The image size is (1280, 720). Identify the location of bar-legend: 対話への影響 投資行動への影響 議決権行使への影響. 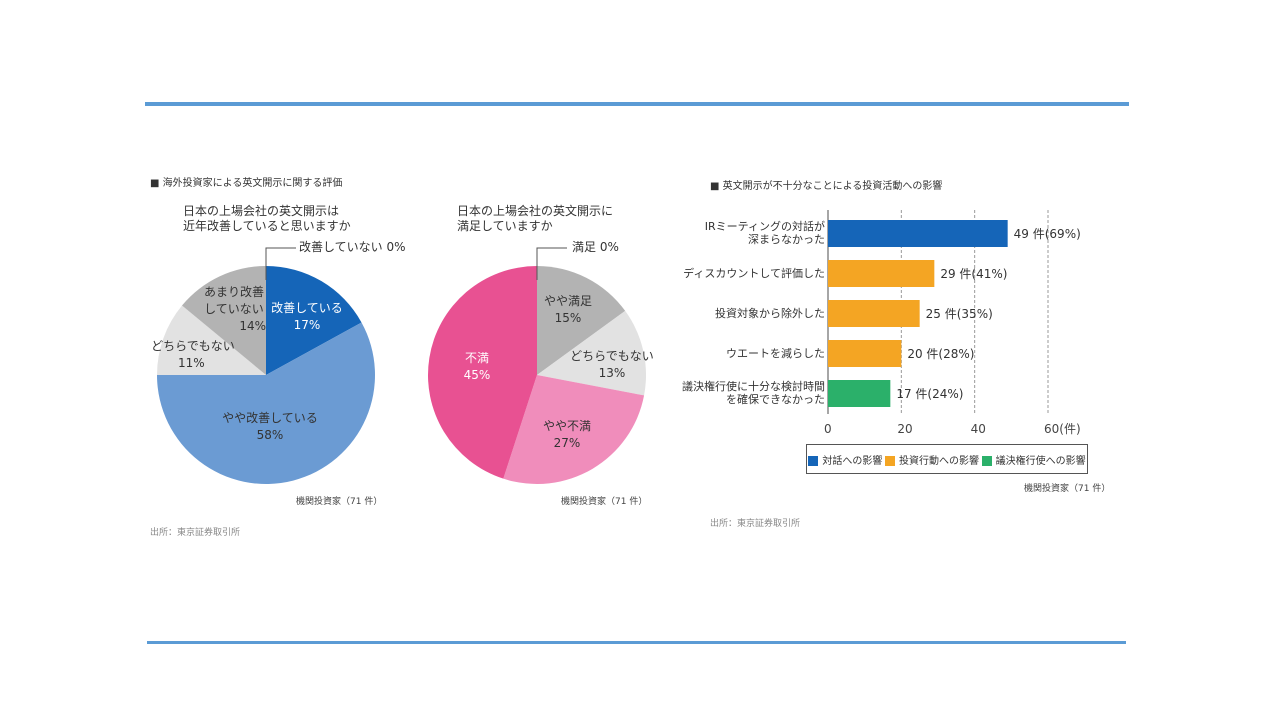
(947, 459).